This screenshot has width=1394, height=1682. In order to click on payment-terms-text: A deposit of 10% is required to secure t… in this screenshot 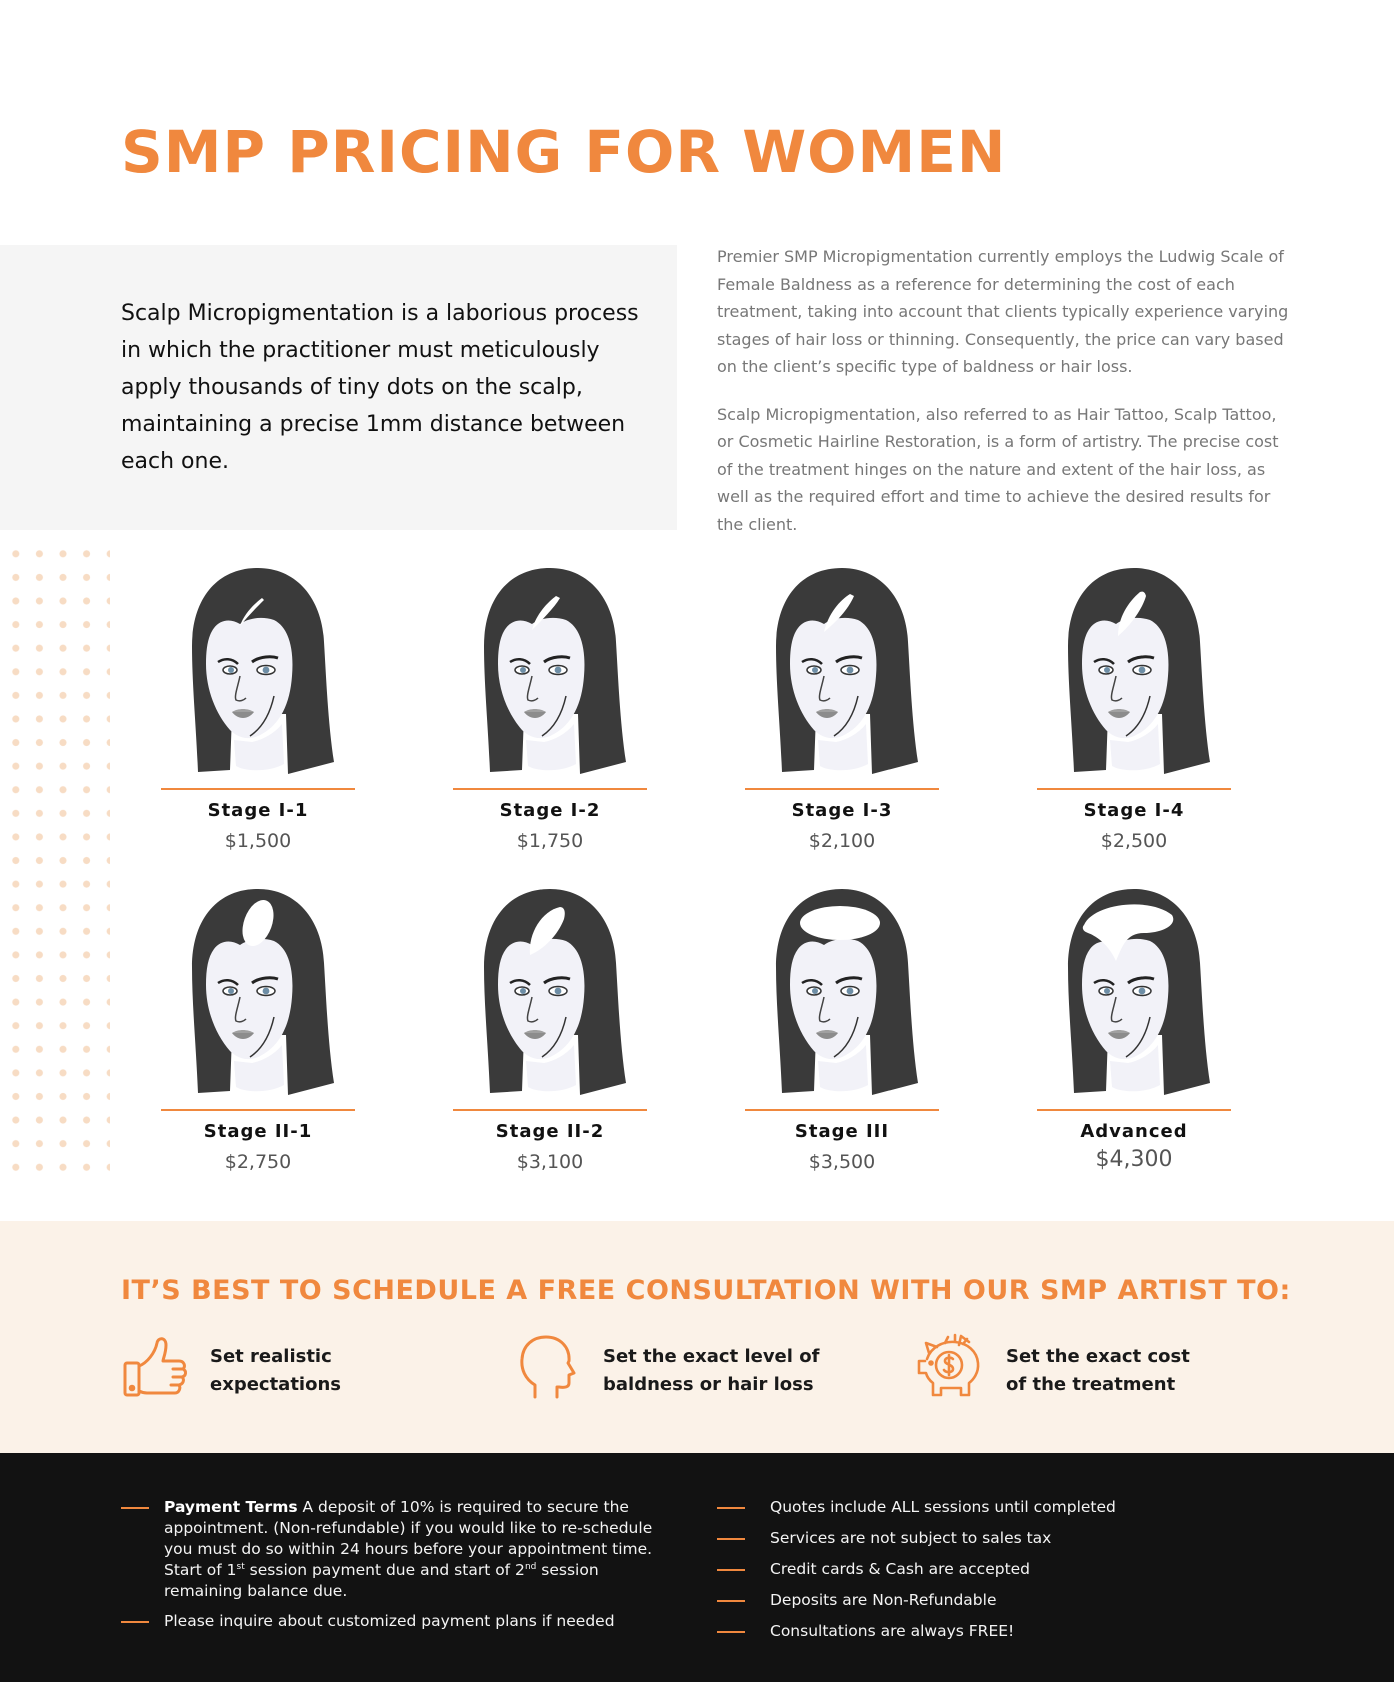, I will do `click(408, 1538)`.